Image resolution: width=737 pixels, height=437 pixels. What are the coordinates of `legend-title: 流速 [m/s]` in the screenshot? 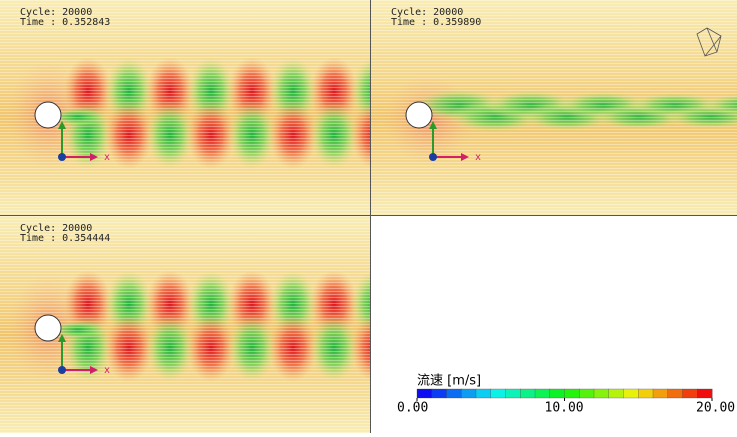 It's located at (449, 381).